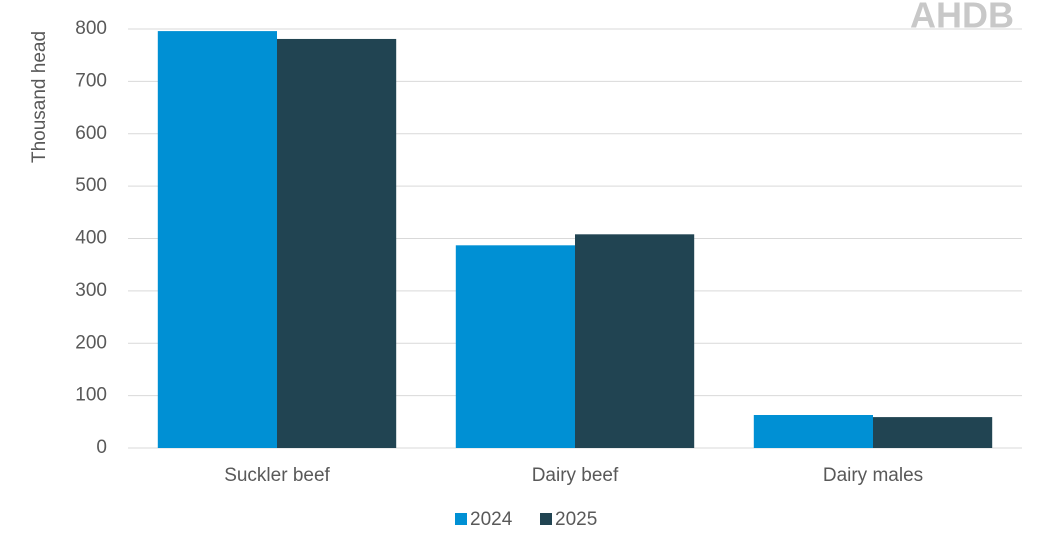  What do you see at coordinates (91, 80) in the screenshot?
I see `y-tick-label: 700` at bounding box center [91, 80].